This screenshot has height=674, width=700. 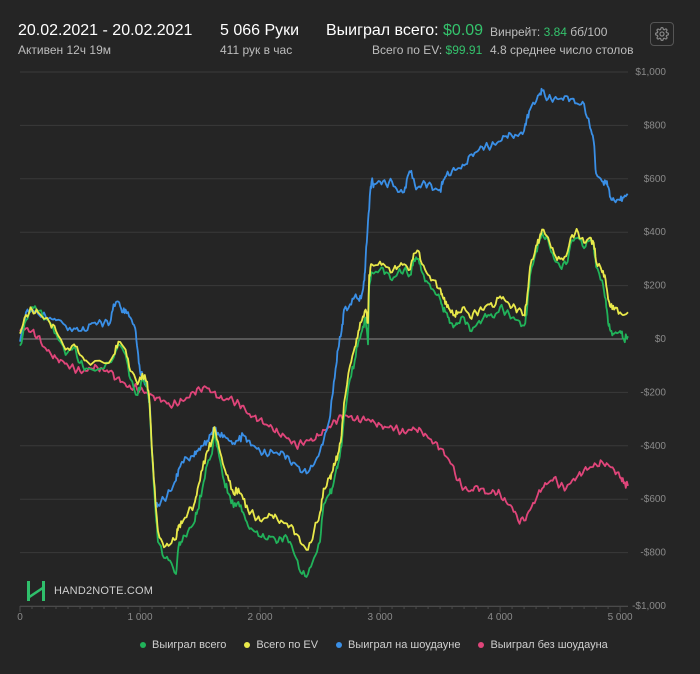 What do you see at coordinates (36, 591) in the screenshot?
I see `logo-icon` at bounding box center [36, 591].